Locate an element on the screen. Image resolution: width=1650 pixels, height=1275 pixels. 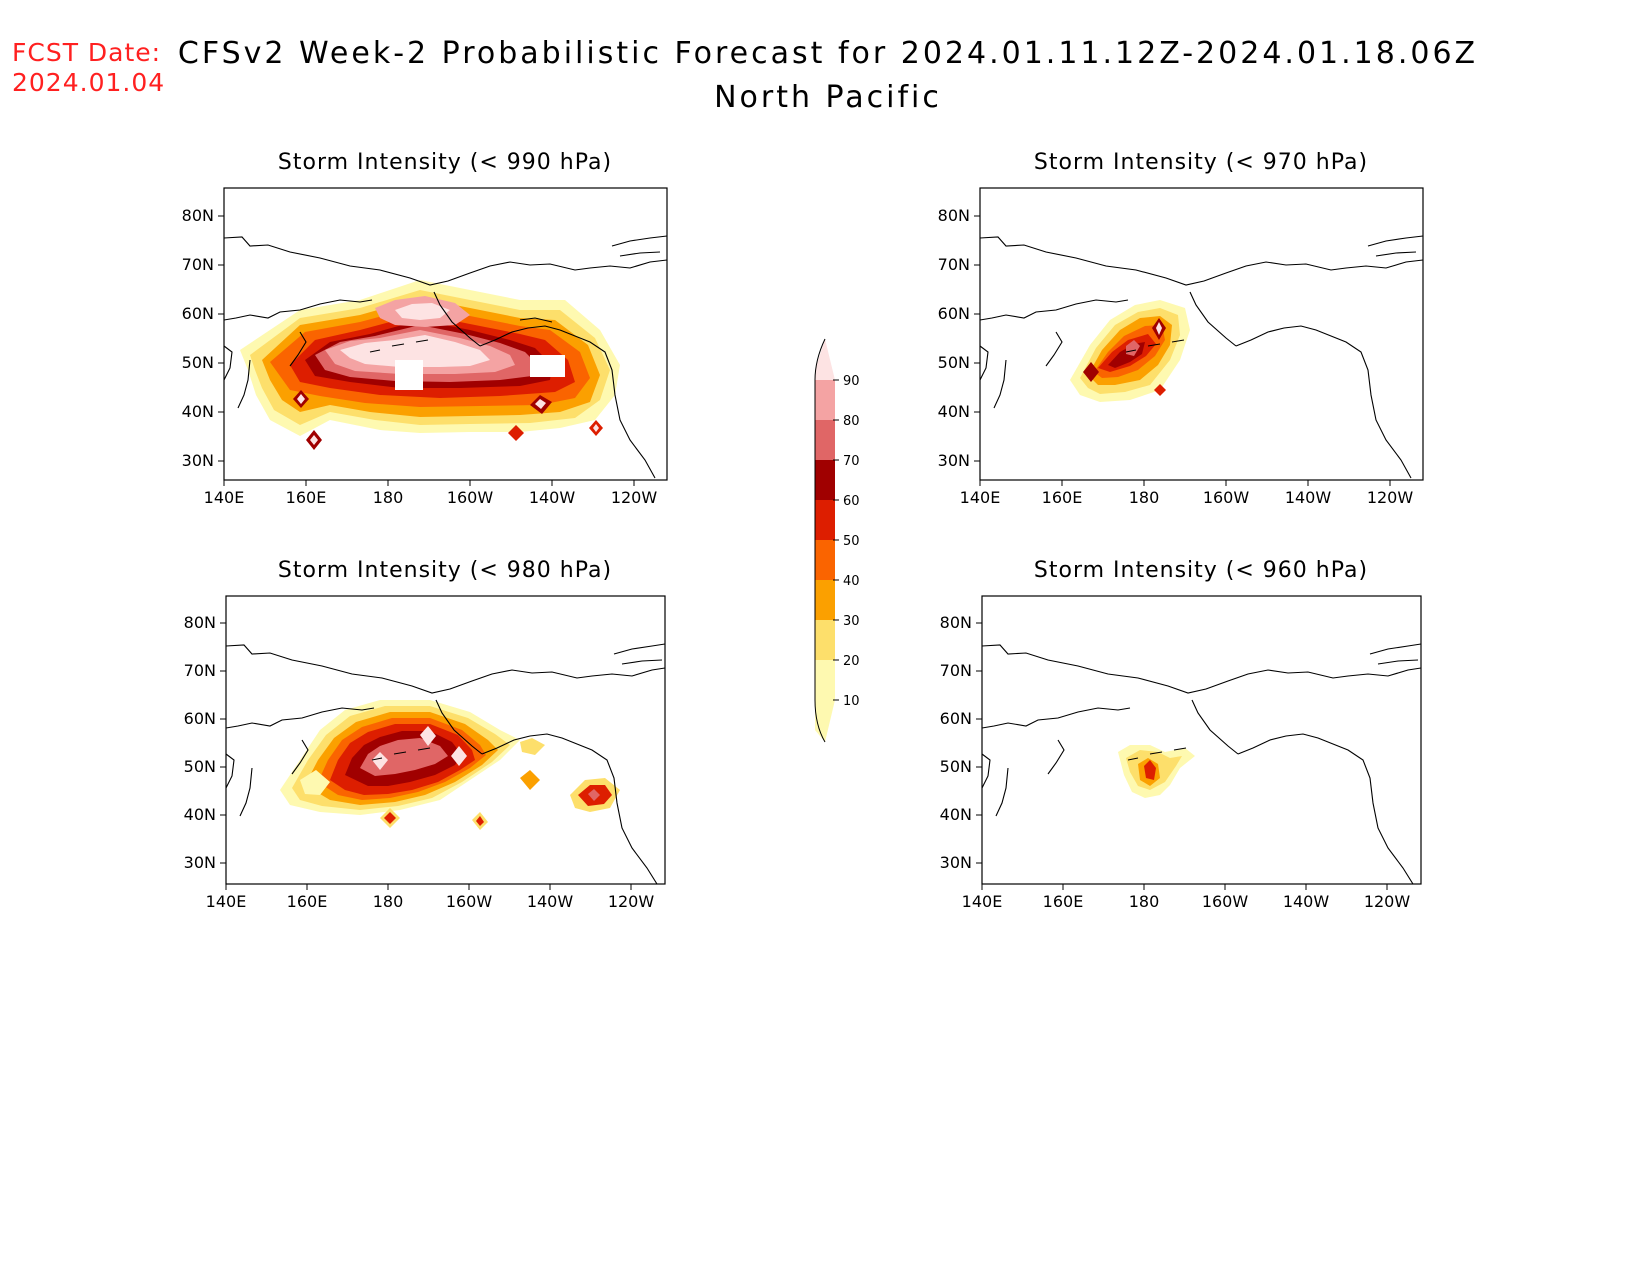
colorbar-label: 50 is located at coordinates (851, 541).